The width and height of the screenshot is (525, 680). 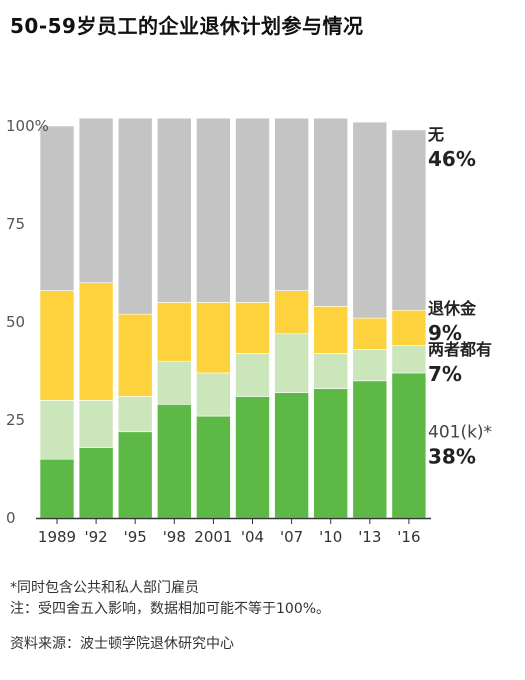 I want to click on x-tick-label: '10, so click(x=330, y=537).